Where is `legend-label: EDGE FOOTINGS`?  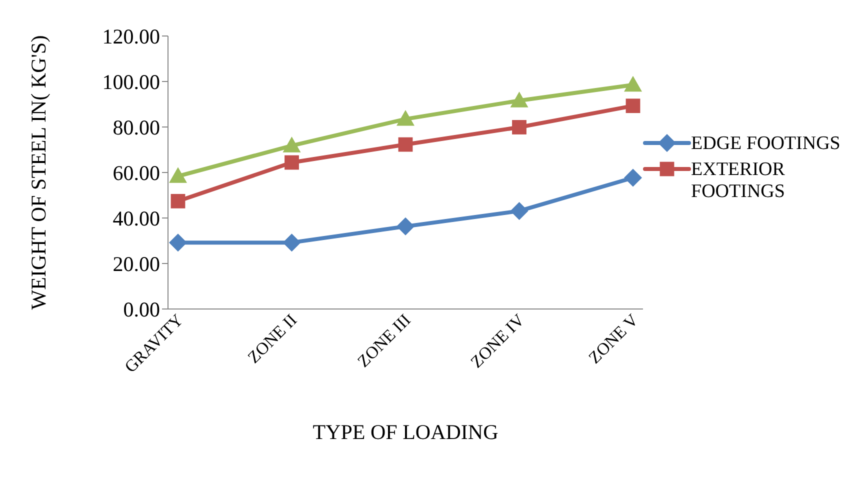
legend-label: EDGE FOOTINGS is located at coordinates (765, 144).